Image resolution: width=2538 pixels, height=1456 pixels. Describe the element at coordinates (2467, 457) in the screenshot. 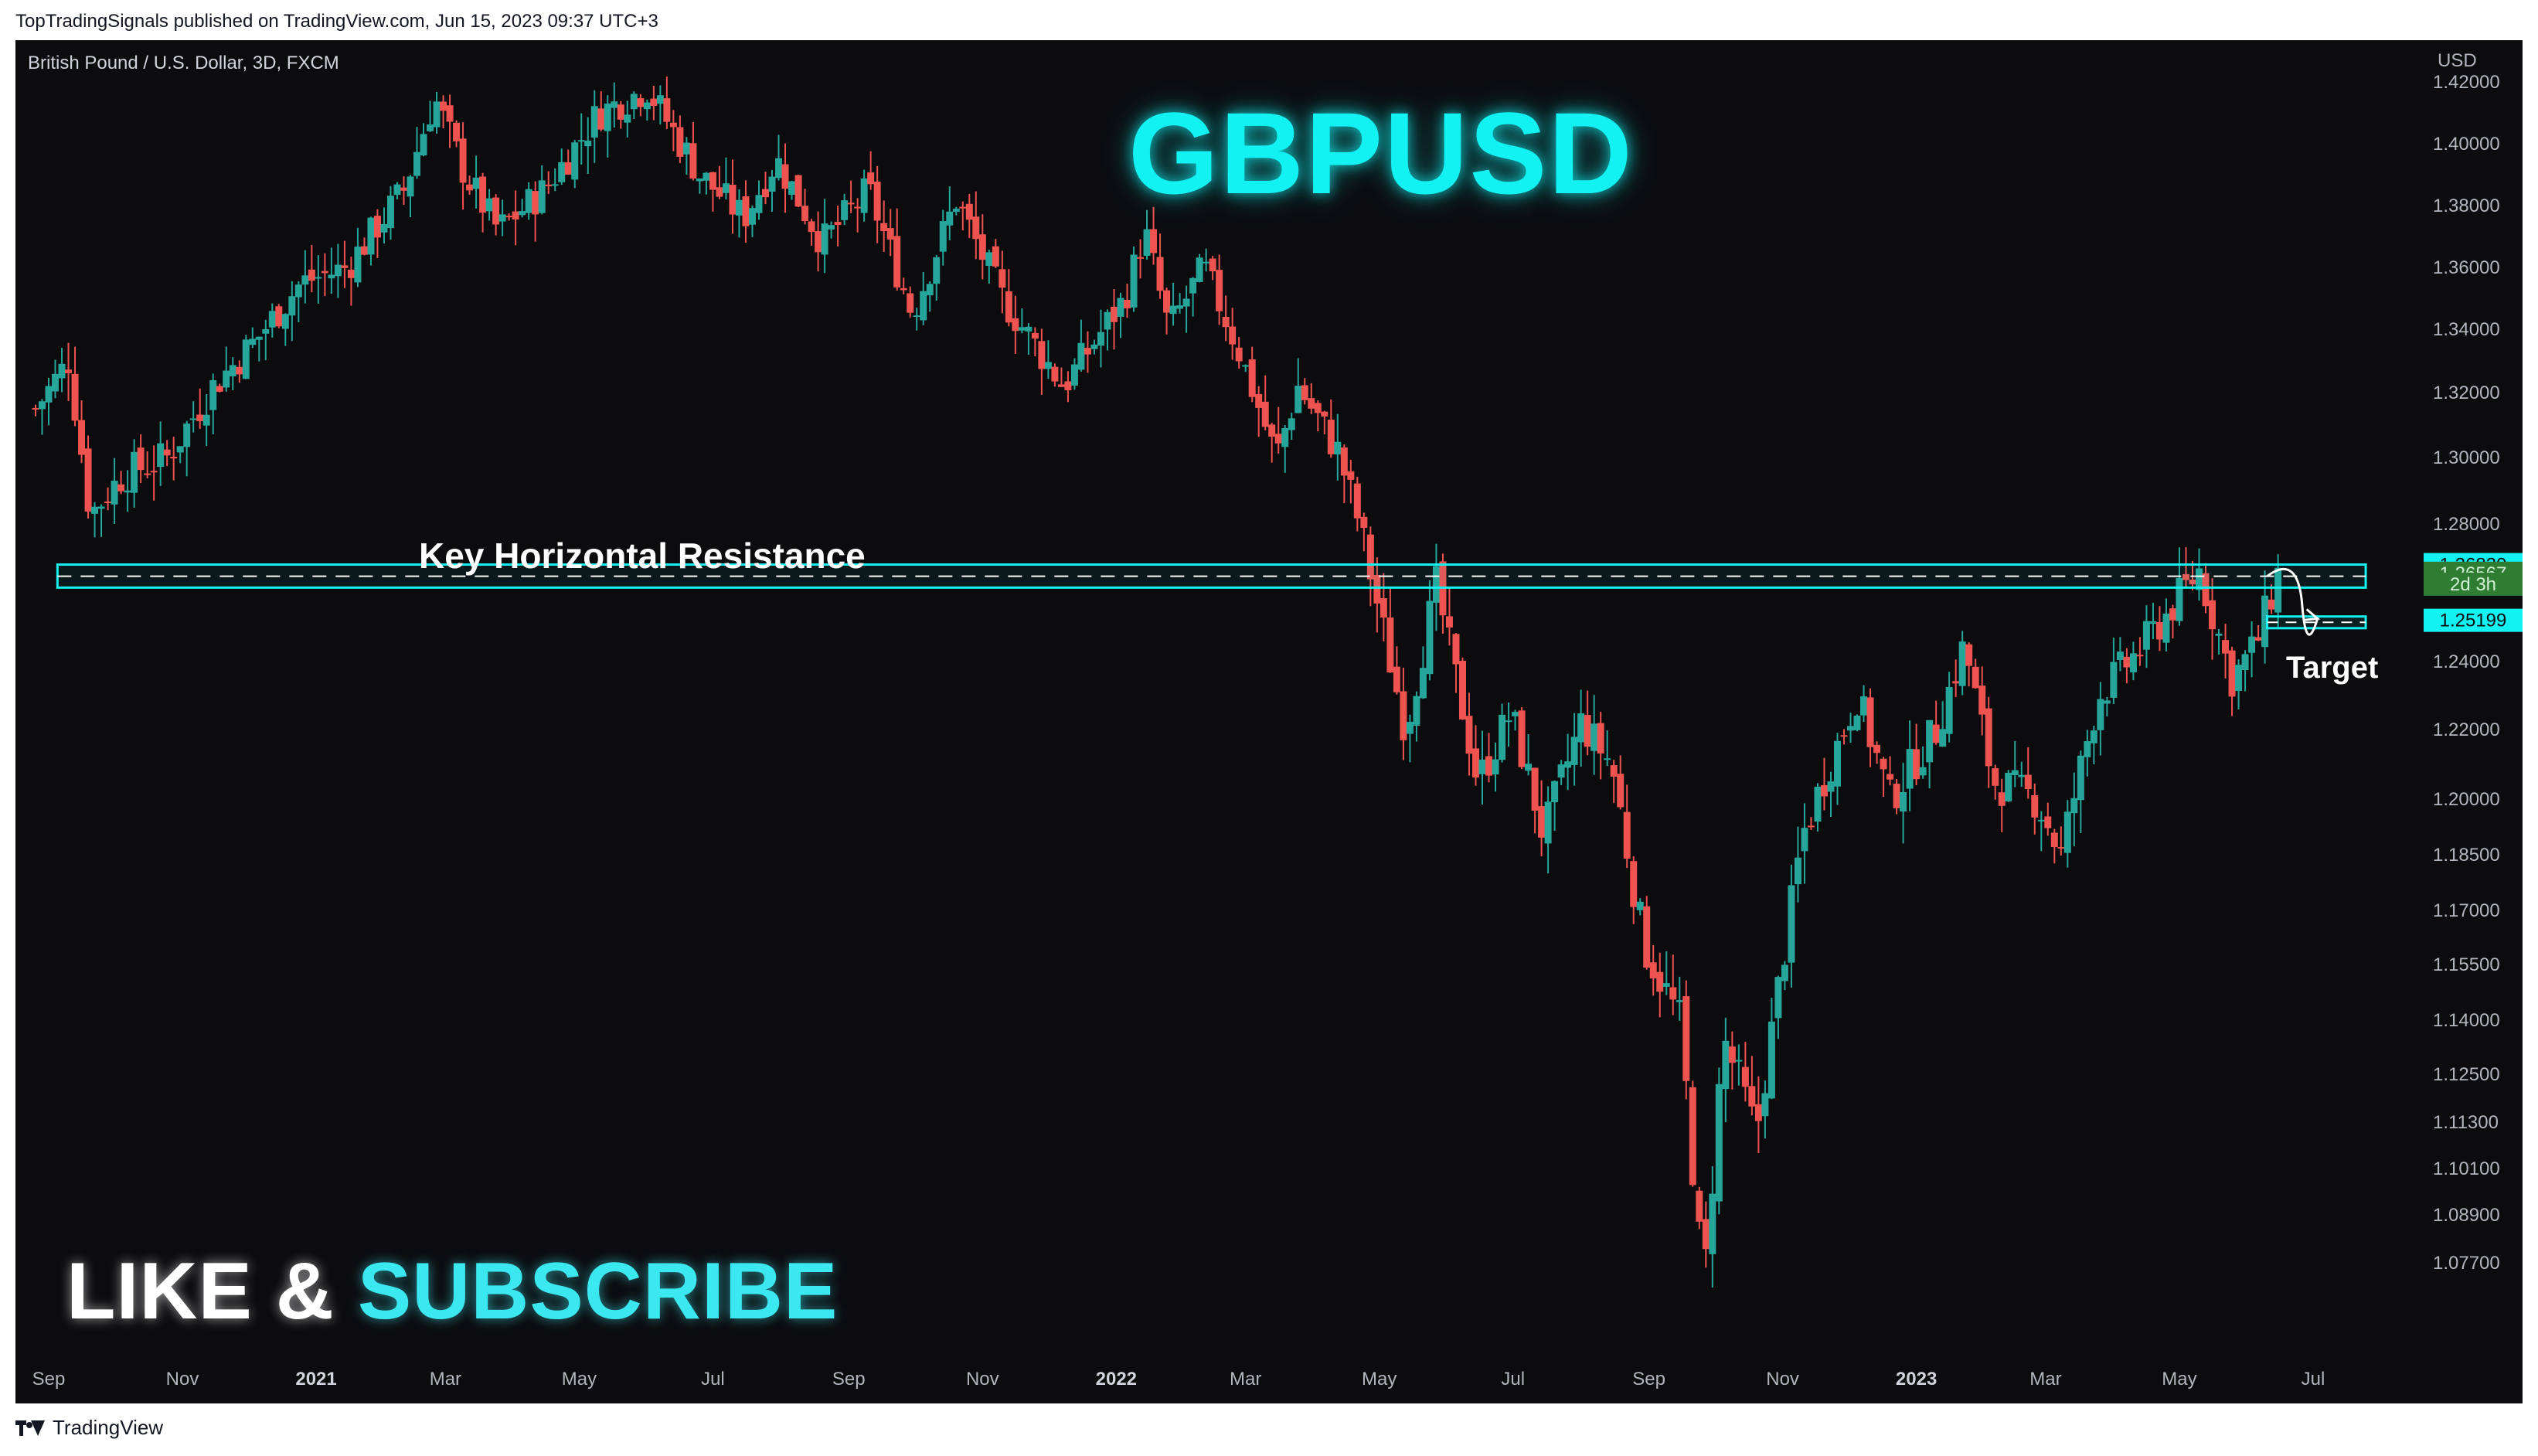

I see `price-tick-label: 1.30000` at that location.